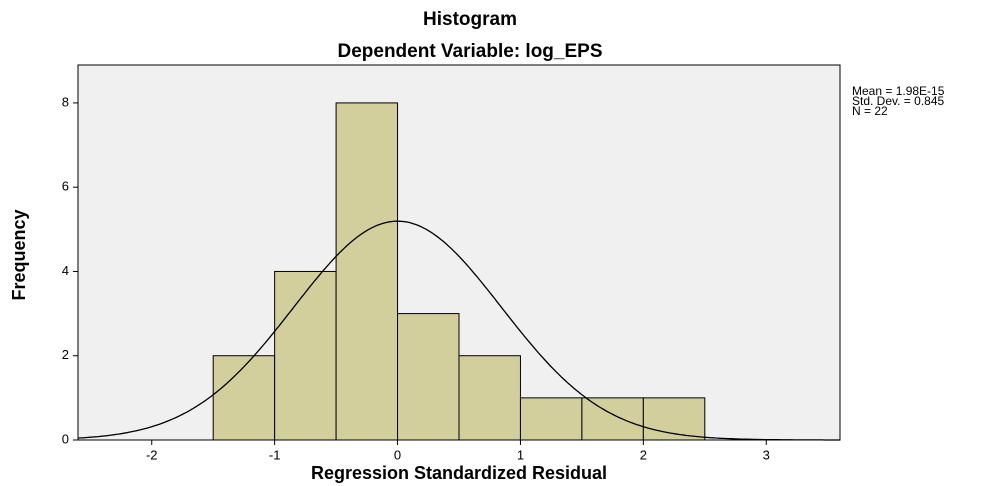 This screenshot has width=1006, height=486. I want to click on x-axis-label: Regression Standardized Residual, so click(459, 473).